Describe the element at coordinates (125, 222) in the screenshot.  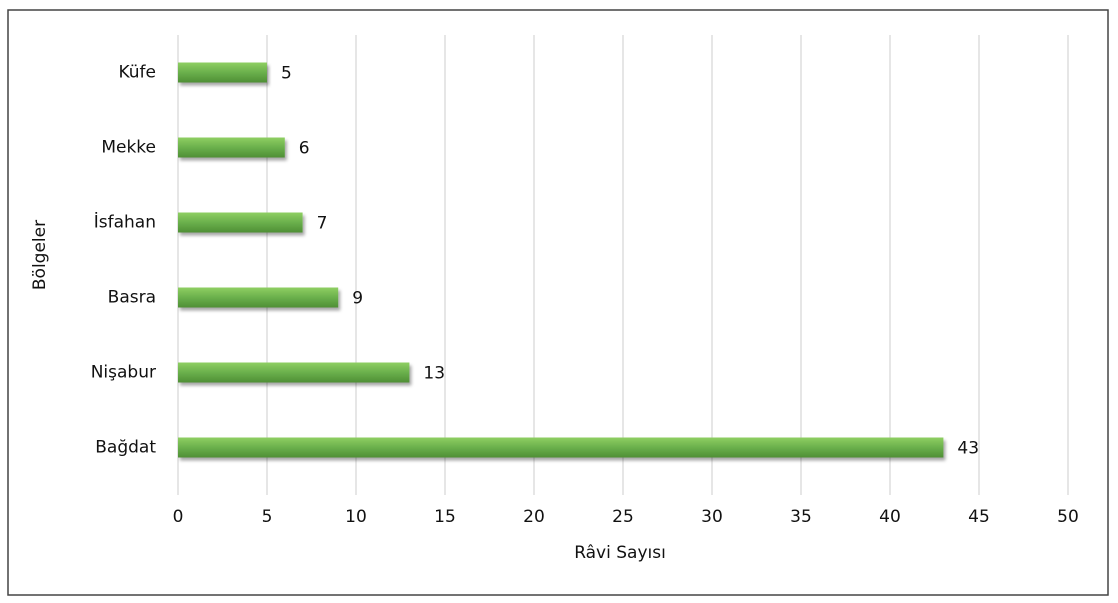
I see `y-tick-label: İsfahan` at that location.